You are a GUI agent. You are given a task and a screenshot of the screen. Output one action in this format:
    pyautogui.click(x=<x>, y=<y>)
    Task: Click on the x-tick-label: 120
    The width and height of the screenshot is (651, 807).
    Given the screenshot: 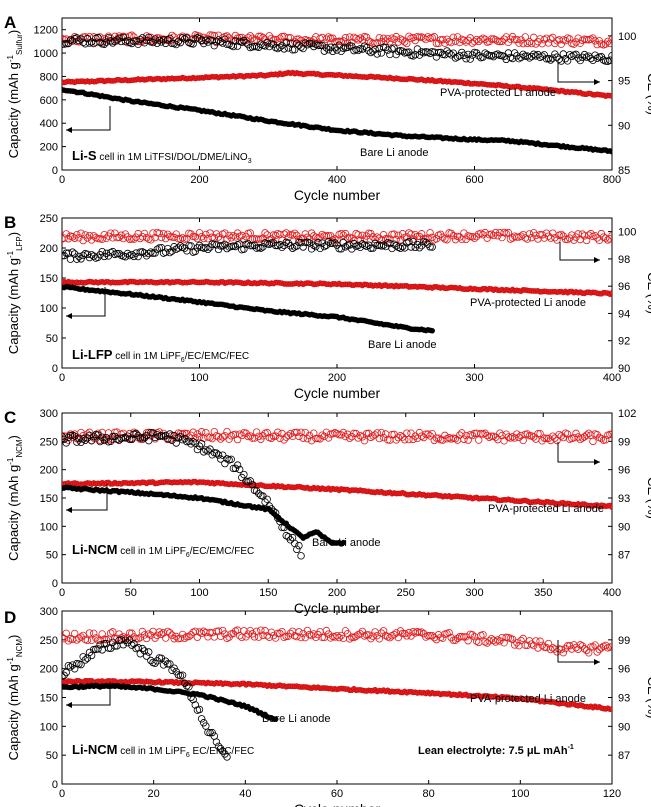 What is the action you would take?
    pyautogui.click(x=612, y=794)
    